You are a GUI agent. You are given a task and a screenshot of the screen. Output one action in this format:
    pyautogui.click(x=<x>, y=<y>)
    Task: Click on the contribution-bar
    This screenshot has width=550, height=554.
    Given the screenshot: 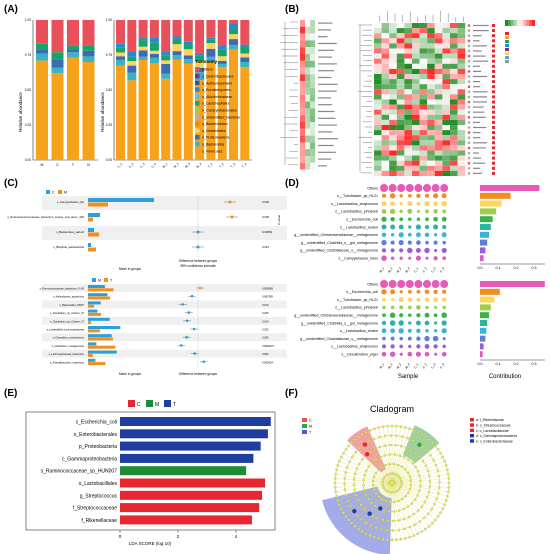 What is the action you would take?
    pyautogui.click(x=484, y=315)
    